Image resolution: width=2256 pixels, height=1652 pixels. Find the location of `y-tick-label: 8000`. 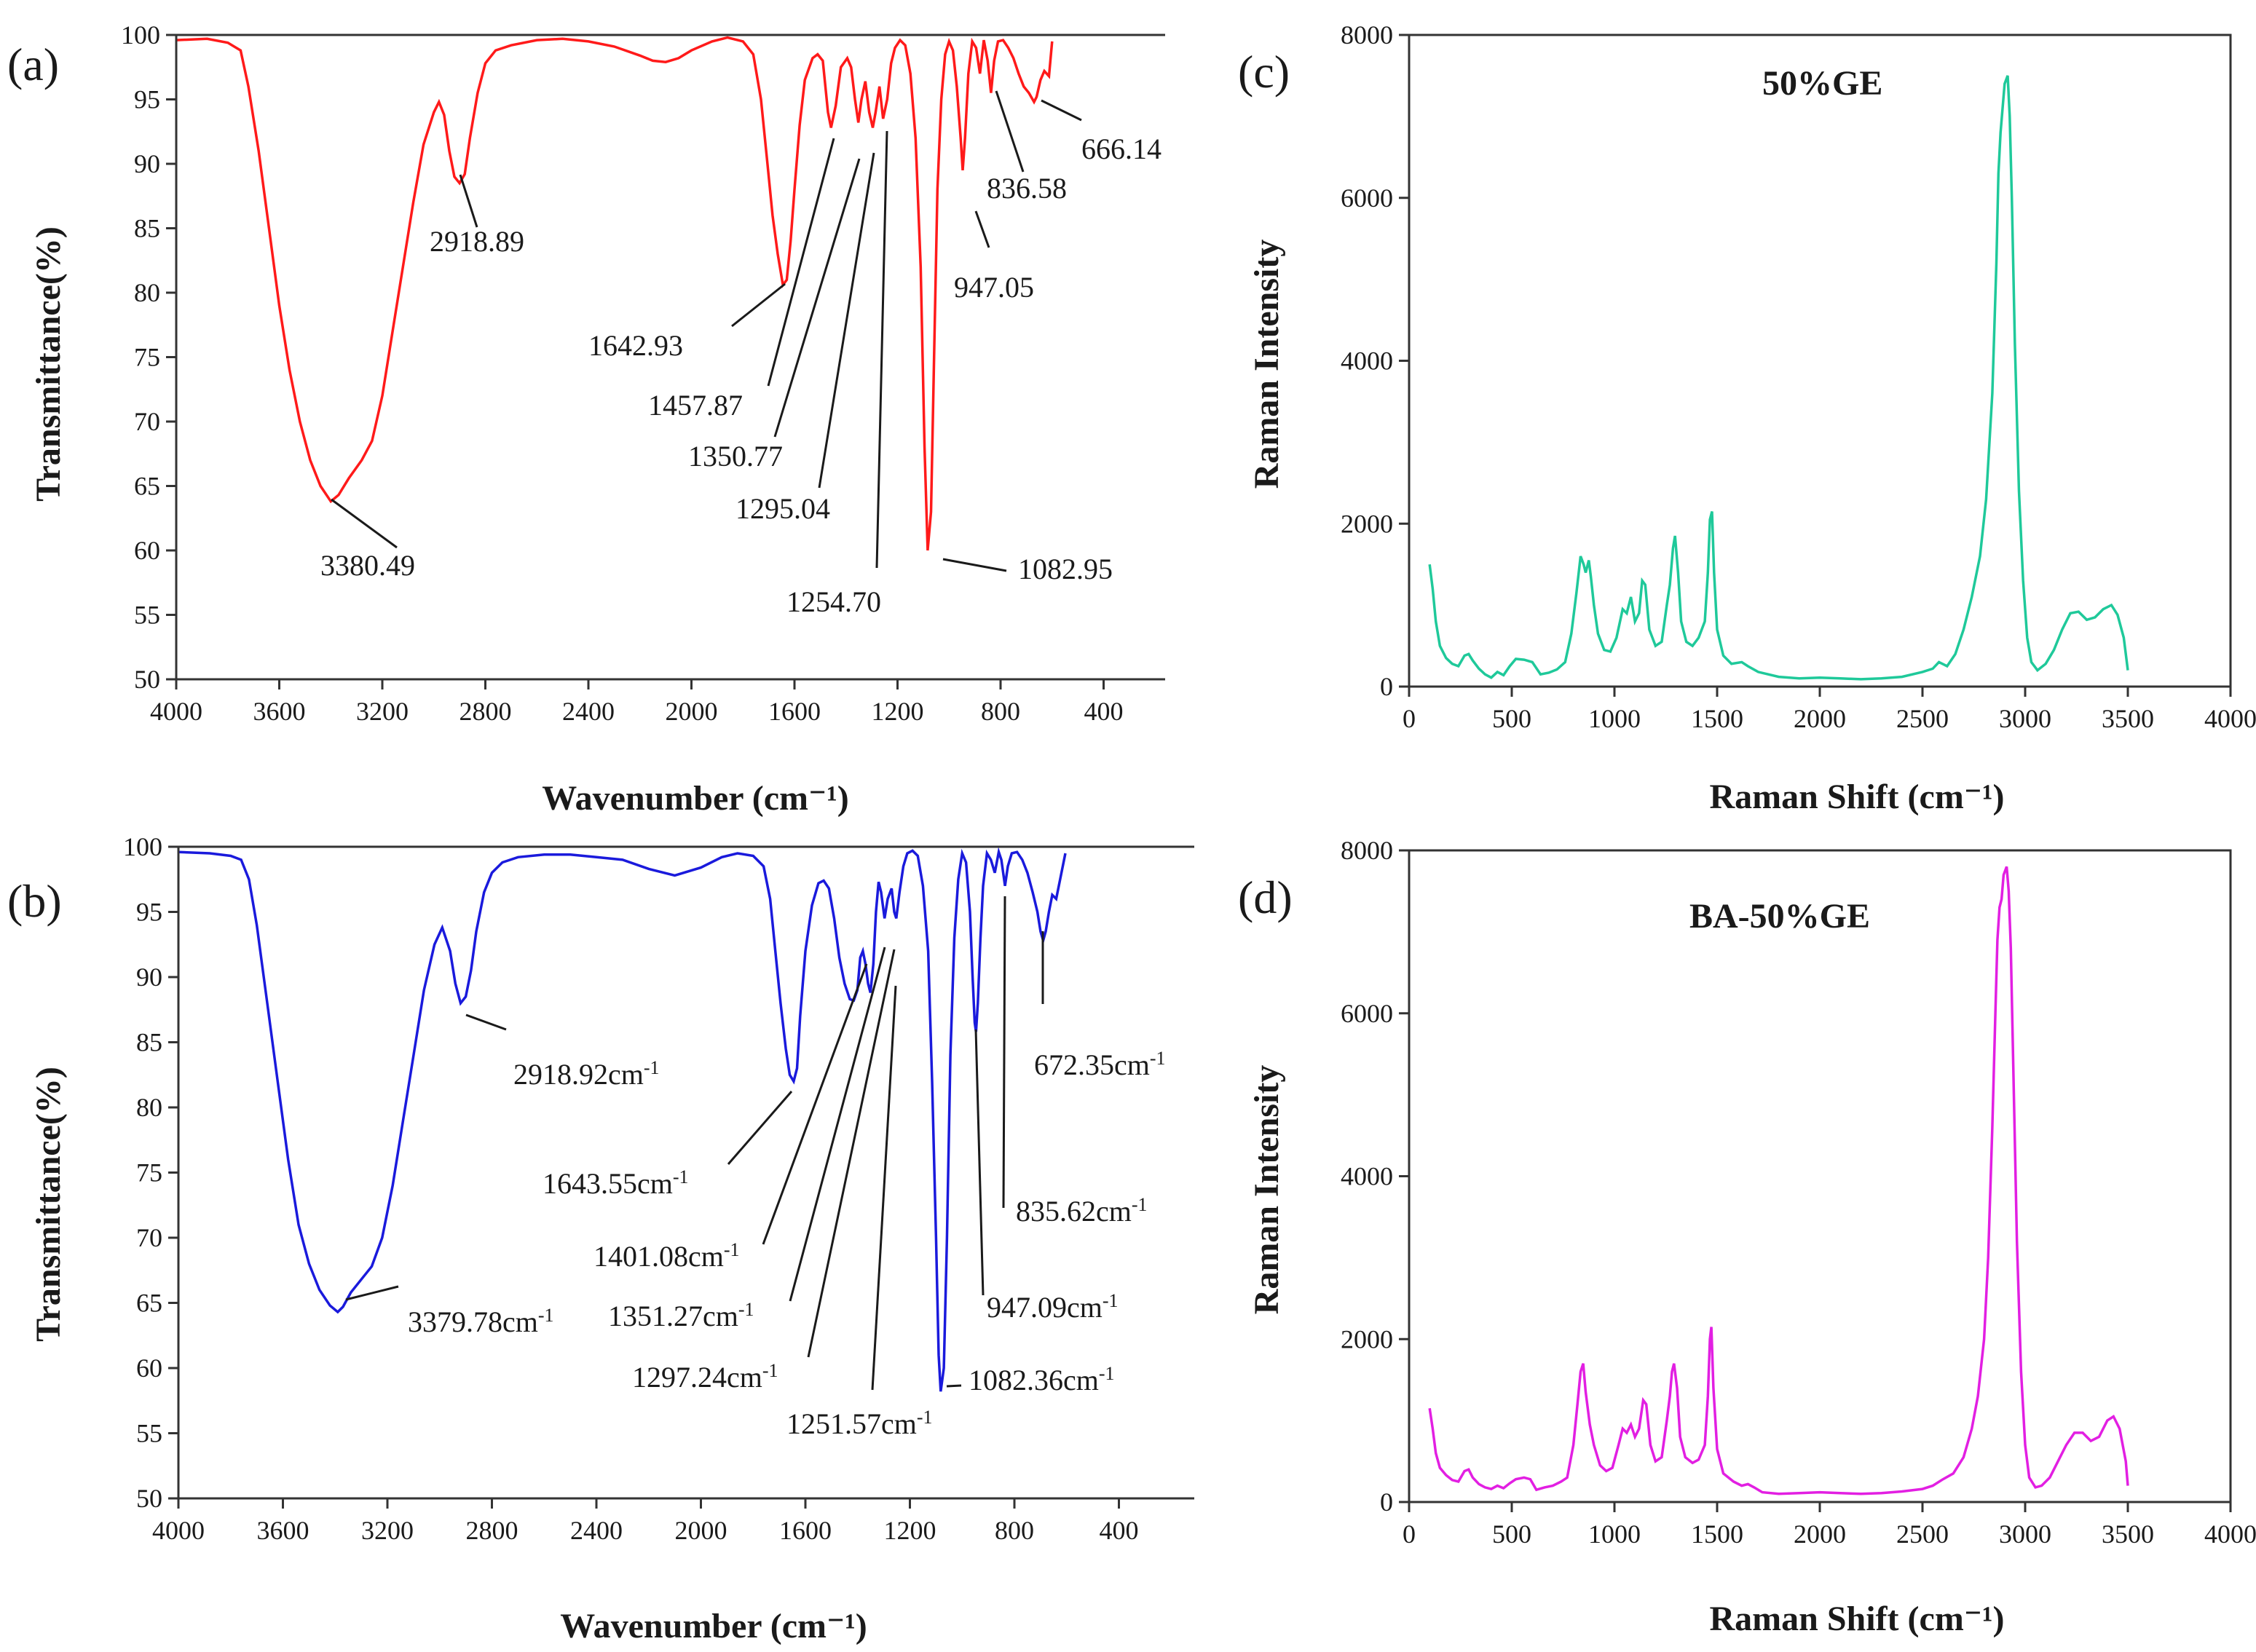

y-tick-label: 8000 is located at coordinates (1367, 35).